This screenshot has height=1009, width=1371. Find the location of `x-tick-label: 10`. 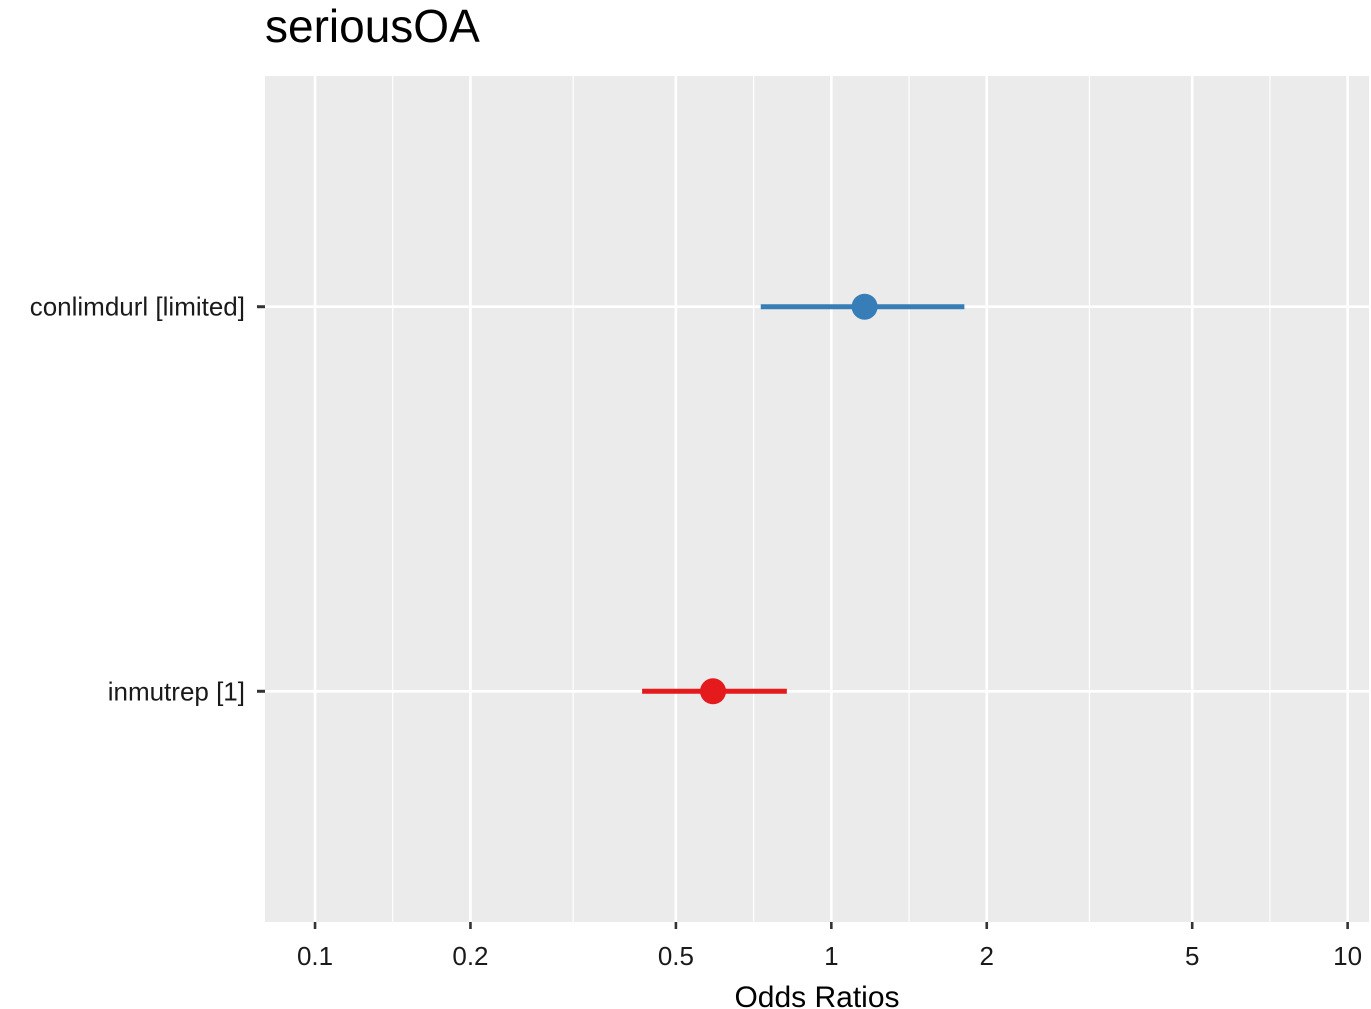

x-tick-label: 10 is located at coordinates (1347, 956).